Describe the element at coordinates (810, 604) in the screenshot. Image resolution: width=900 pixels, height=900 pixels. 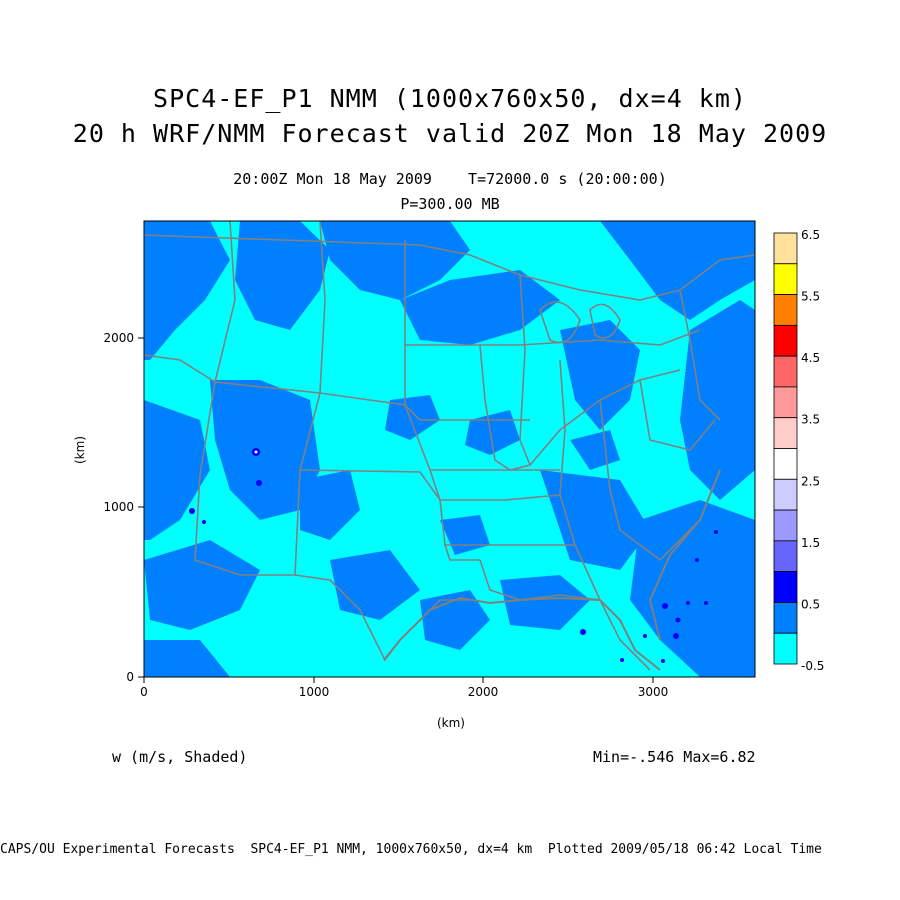
I see `colorbar-label: 0.5` at that location.